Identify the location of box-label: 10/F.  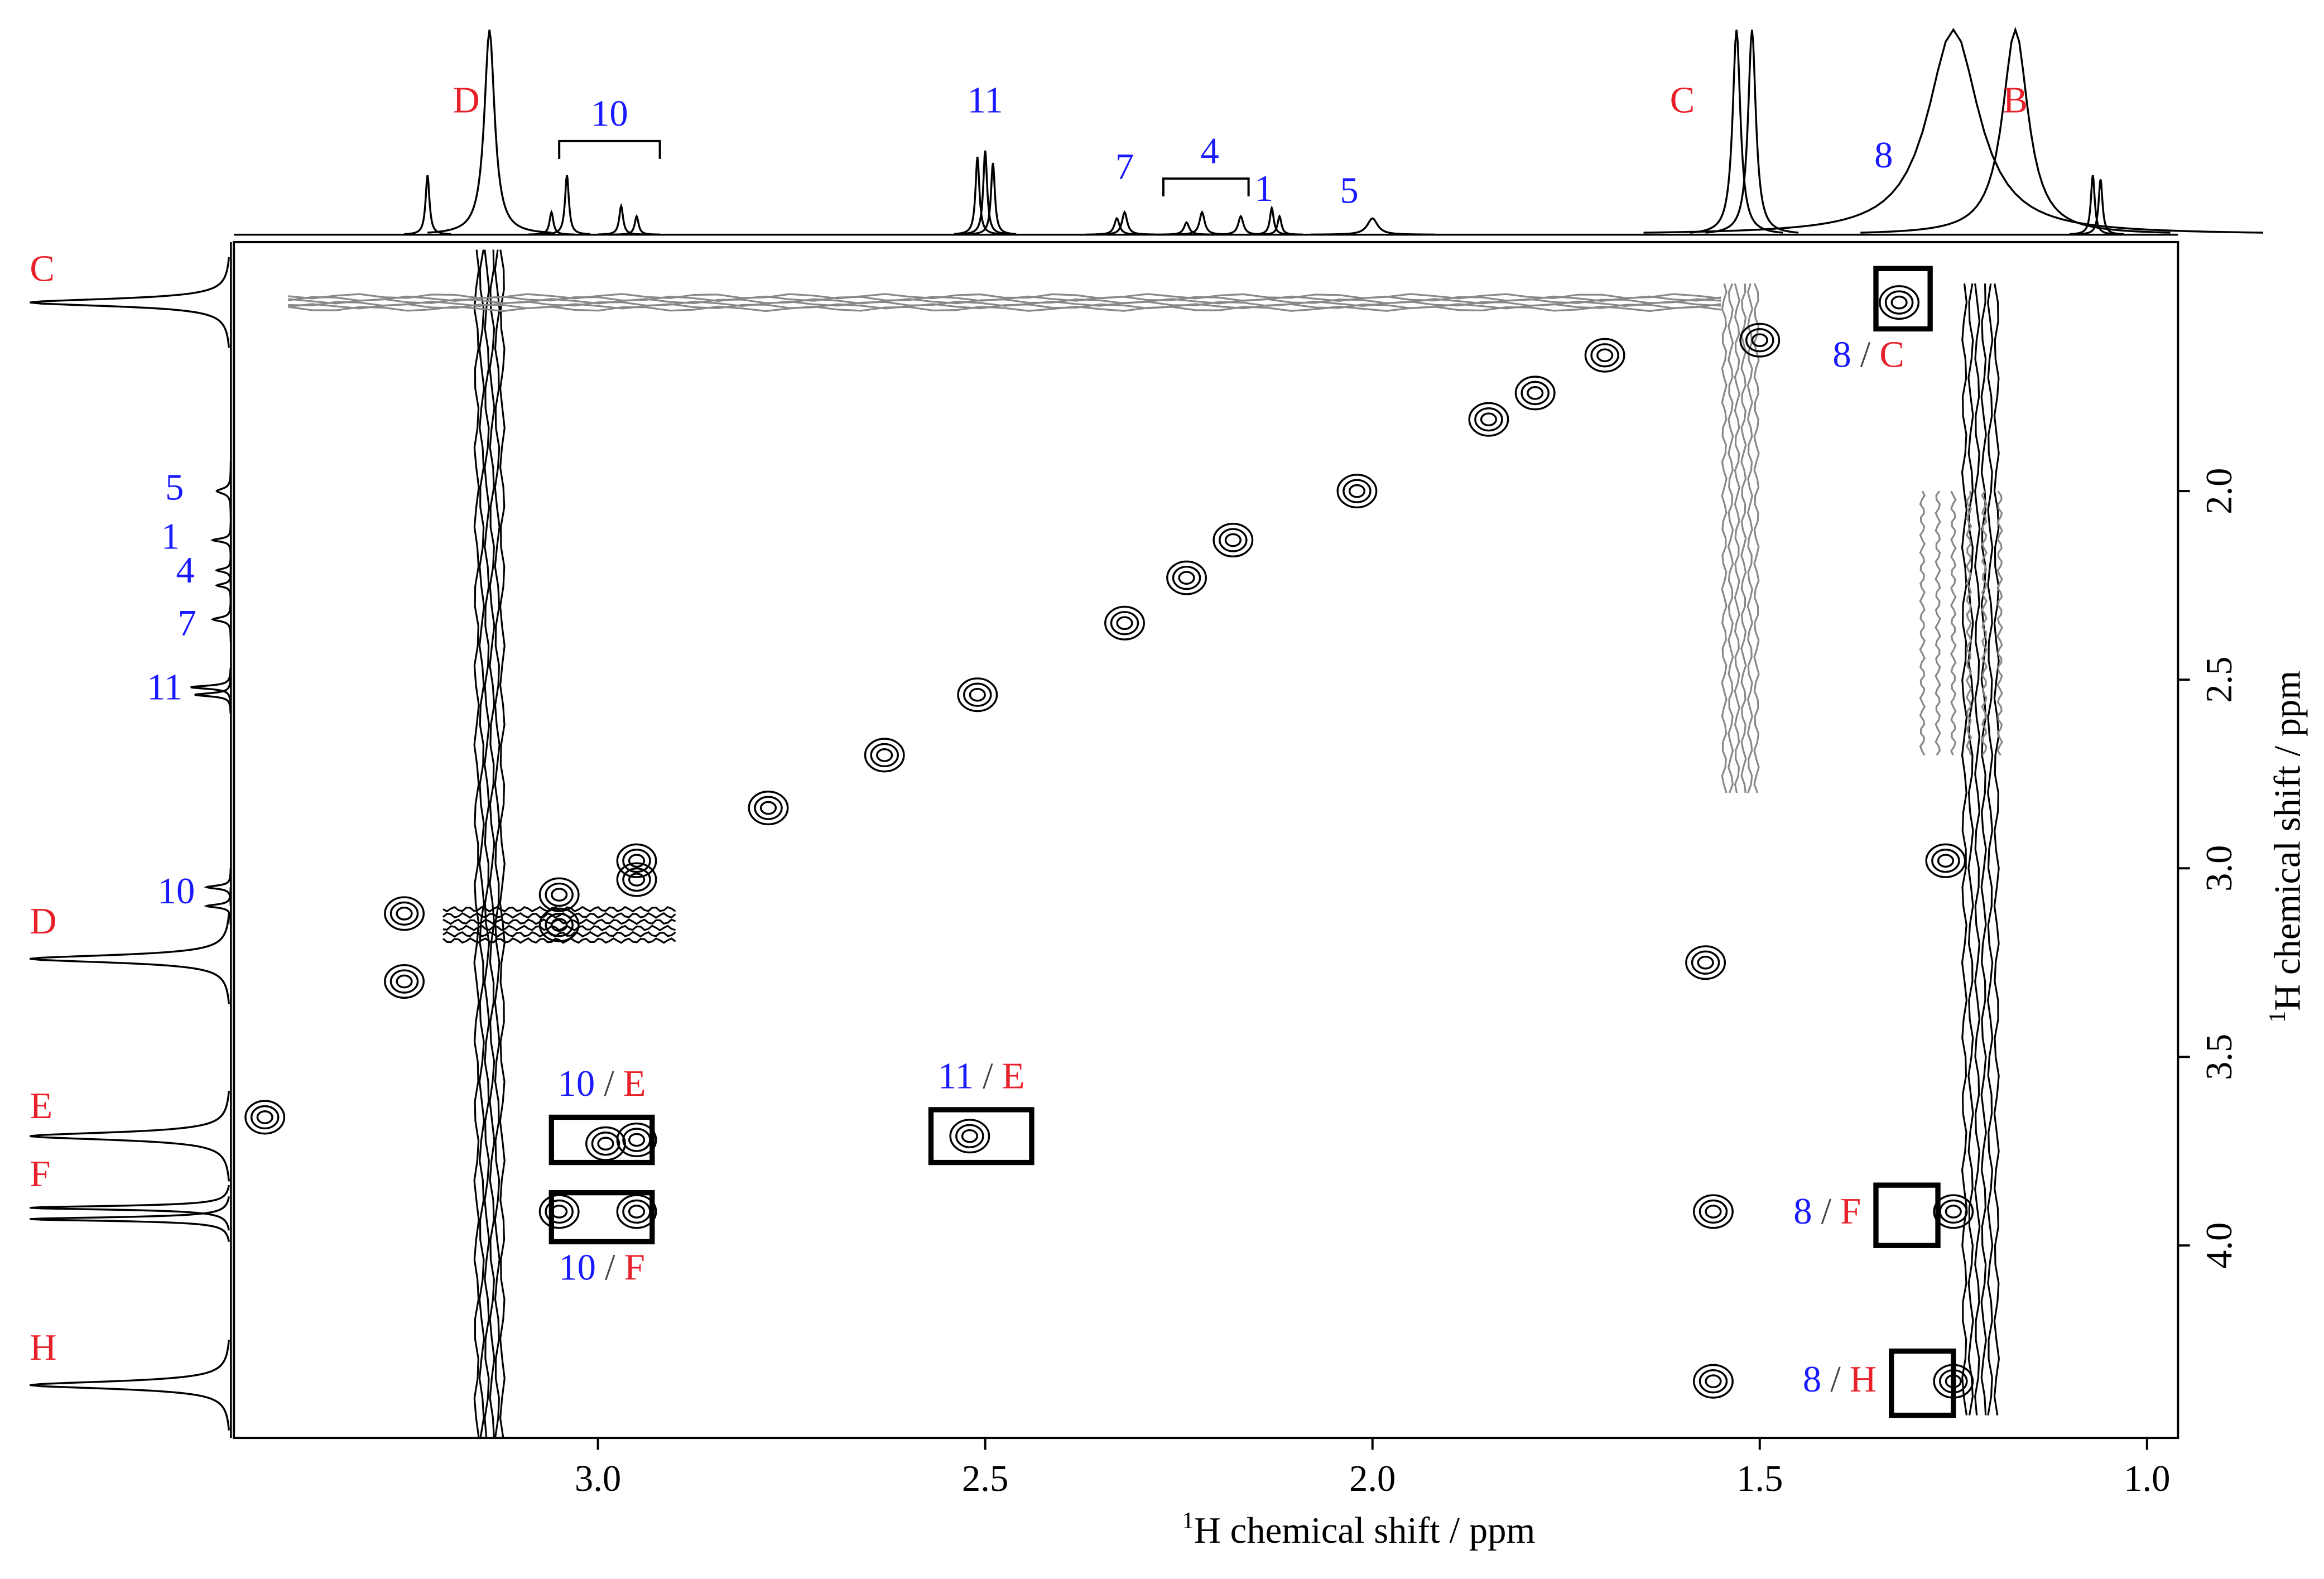
(601, 1268).